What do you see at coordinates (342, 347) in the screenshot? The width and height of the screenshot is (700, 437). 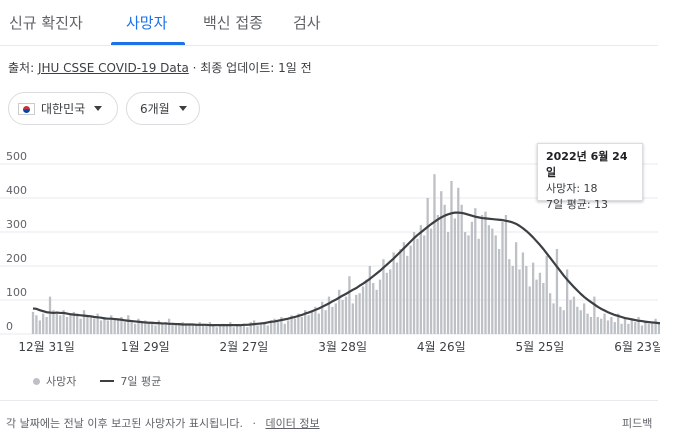 I see `x-tick-label: 3월 28일` at bounding box center [342, 347].